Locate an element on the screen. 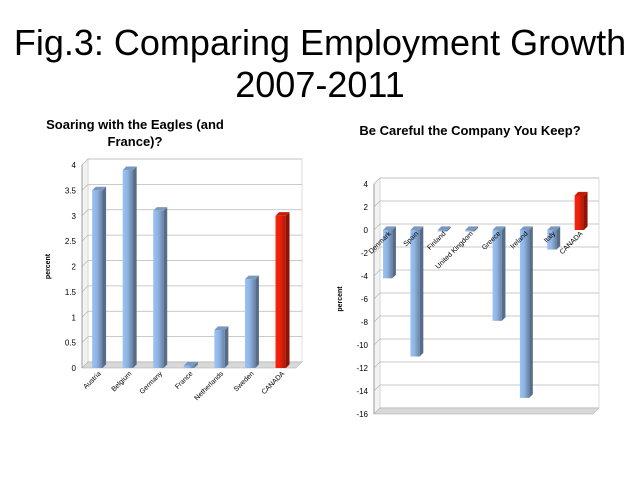 This screenshot has width=640, height=480. y-tick-label: -2 is located at coordinates (365, 253).